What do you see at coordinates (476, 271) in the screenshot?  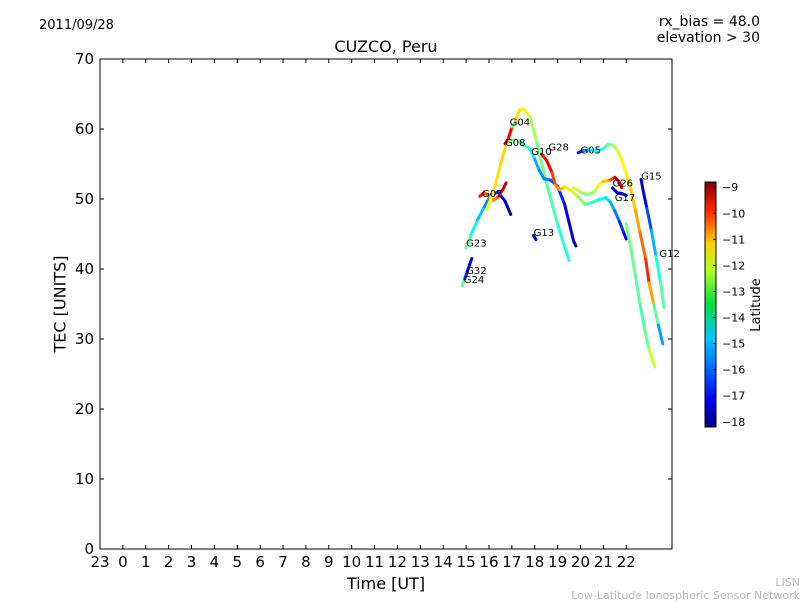 I see `prn-label: G32` at bounding box center [476, 271].